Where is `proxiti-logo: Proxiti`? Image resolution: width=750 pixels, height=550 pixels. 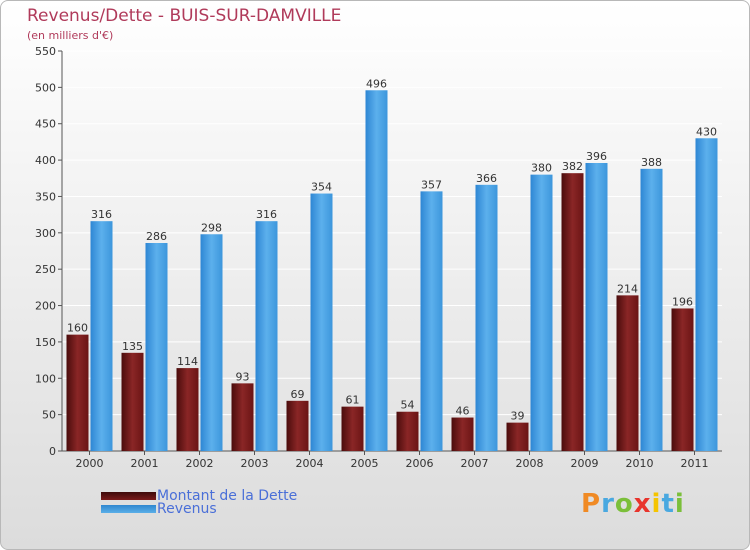
proxiti-logo: Proxiti is located at coordinates (633, 504).